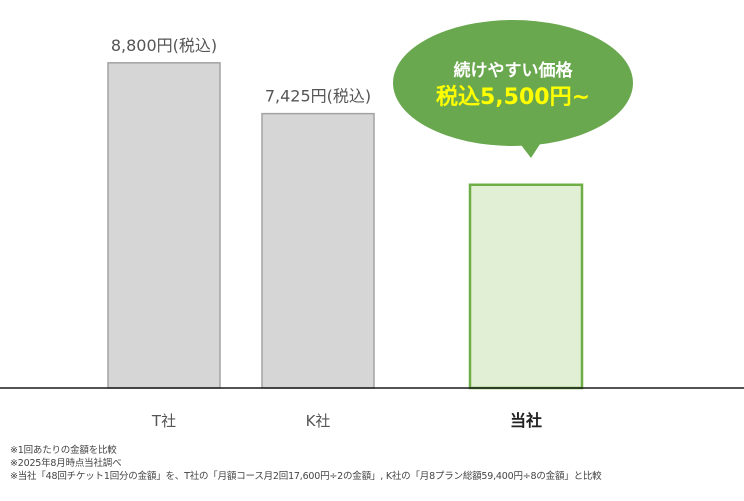 Image resolution: width=744 pixels, height=501 pixels. I want to click on callout-bubble-shape, so click(513, 83).